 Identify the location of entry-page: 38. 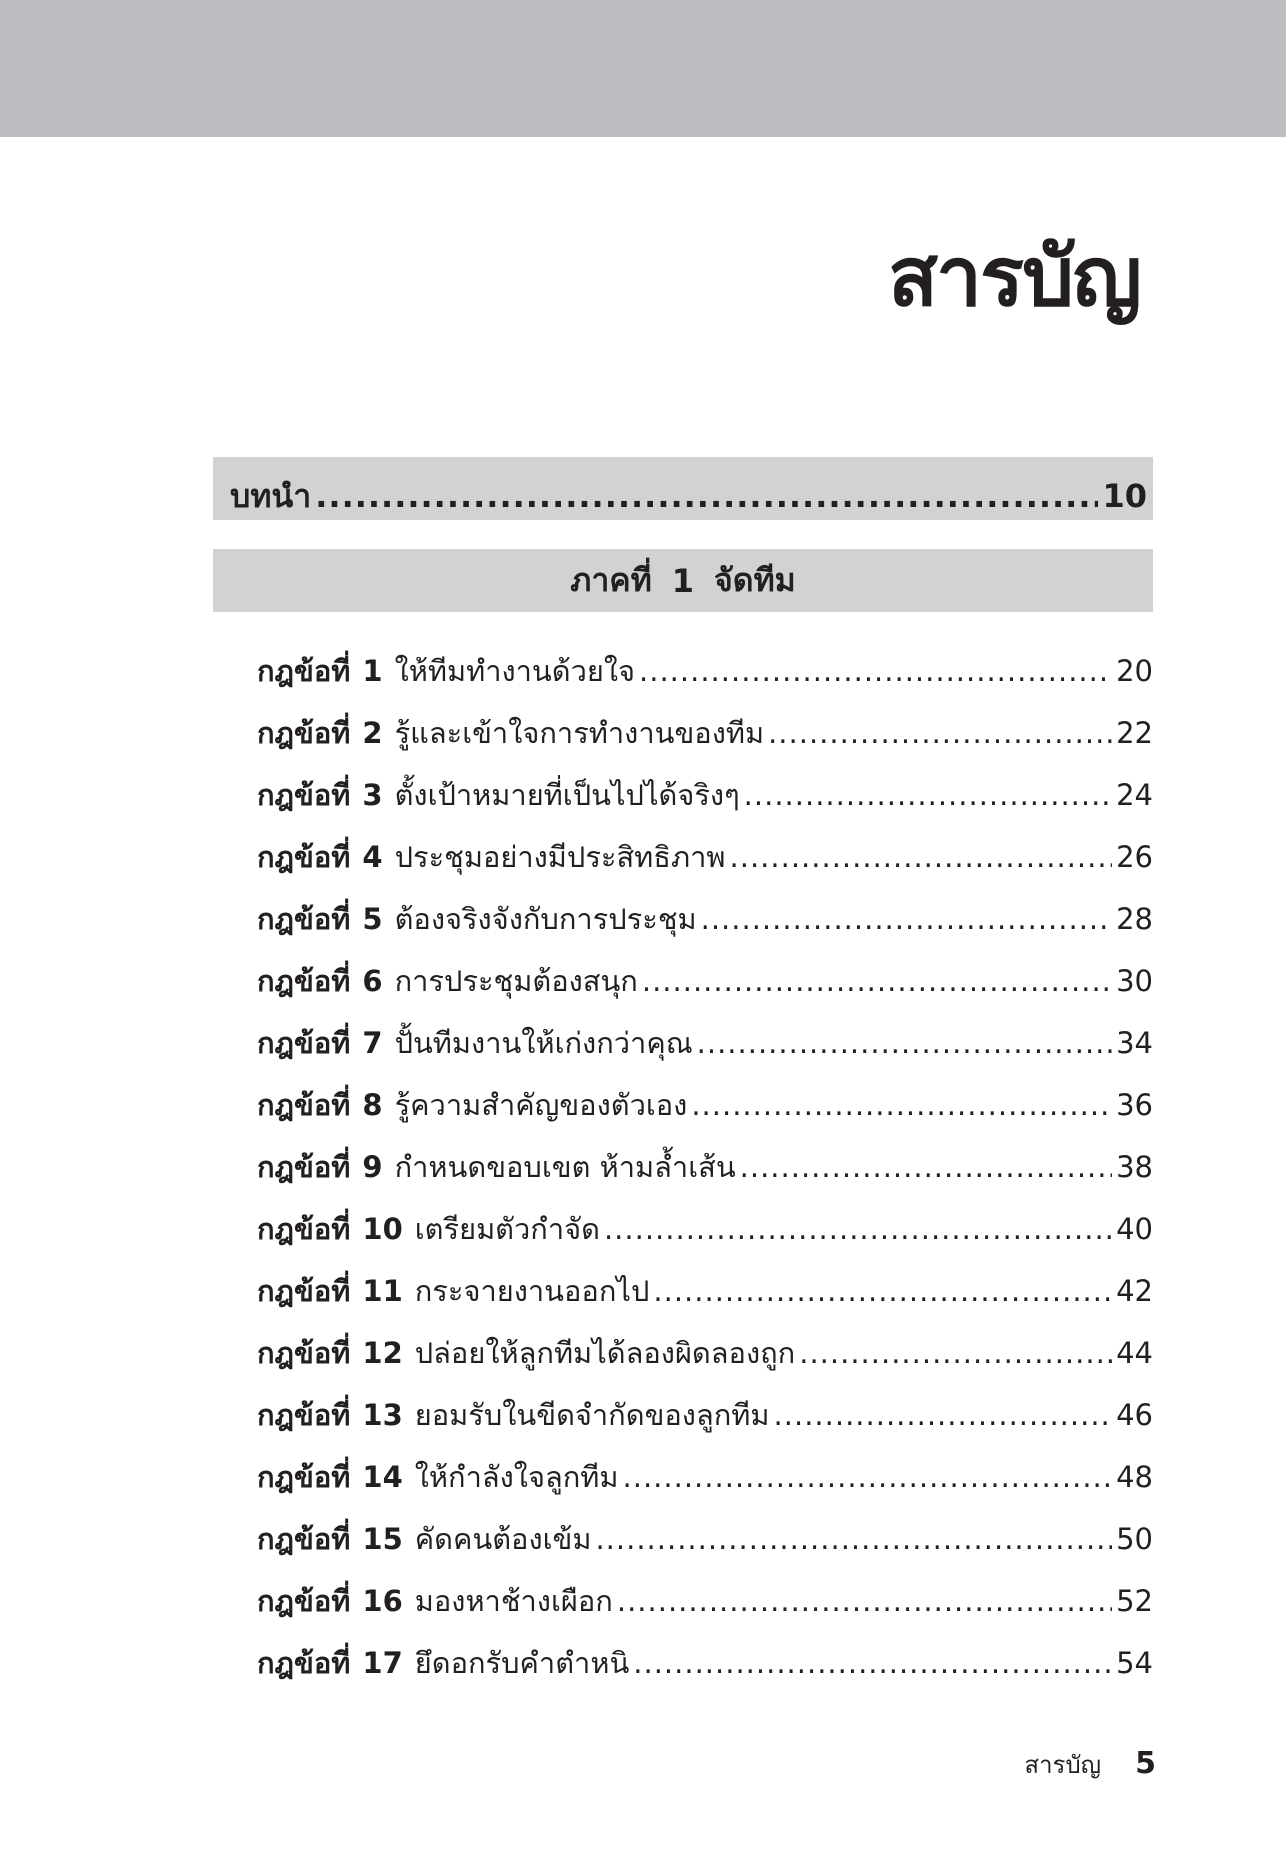
(1134, 1167).